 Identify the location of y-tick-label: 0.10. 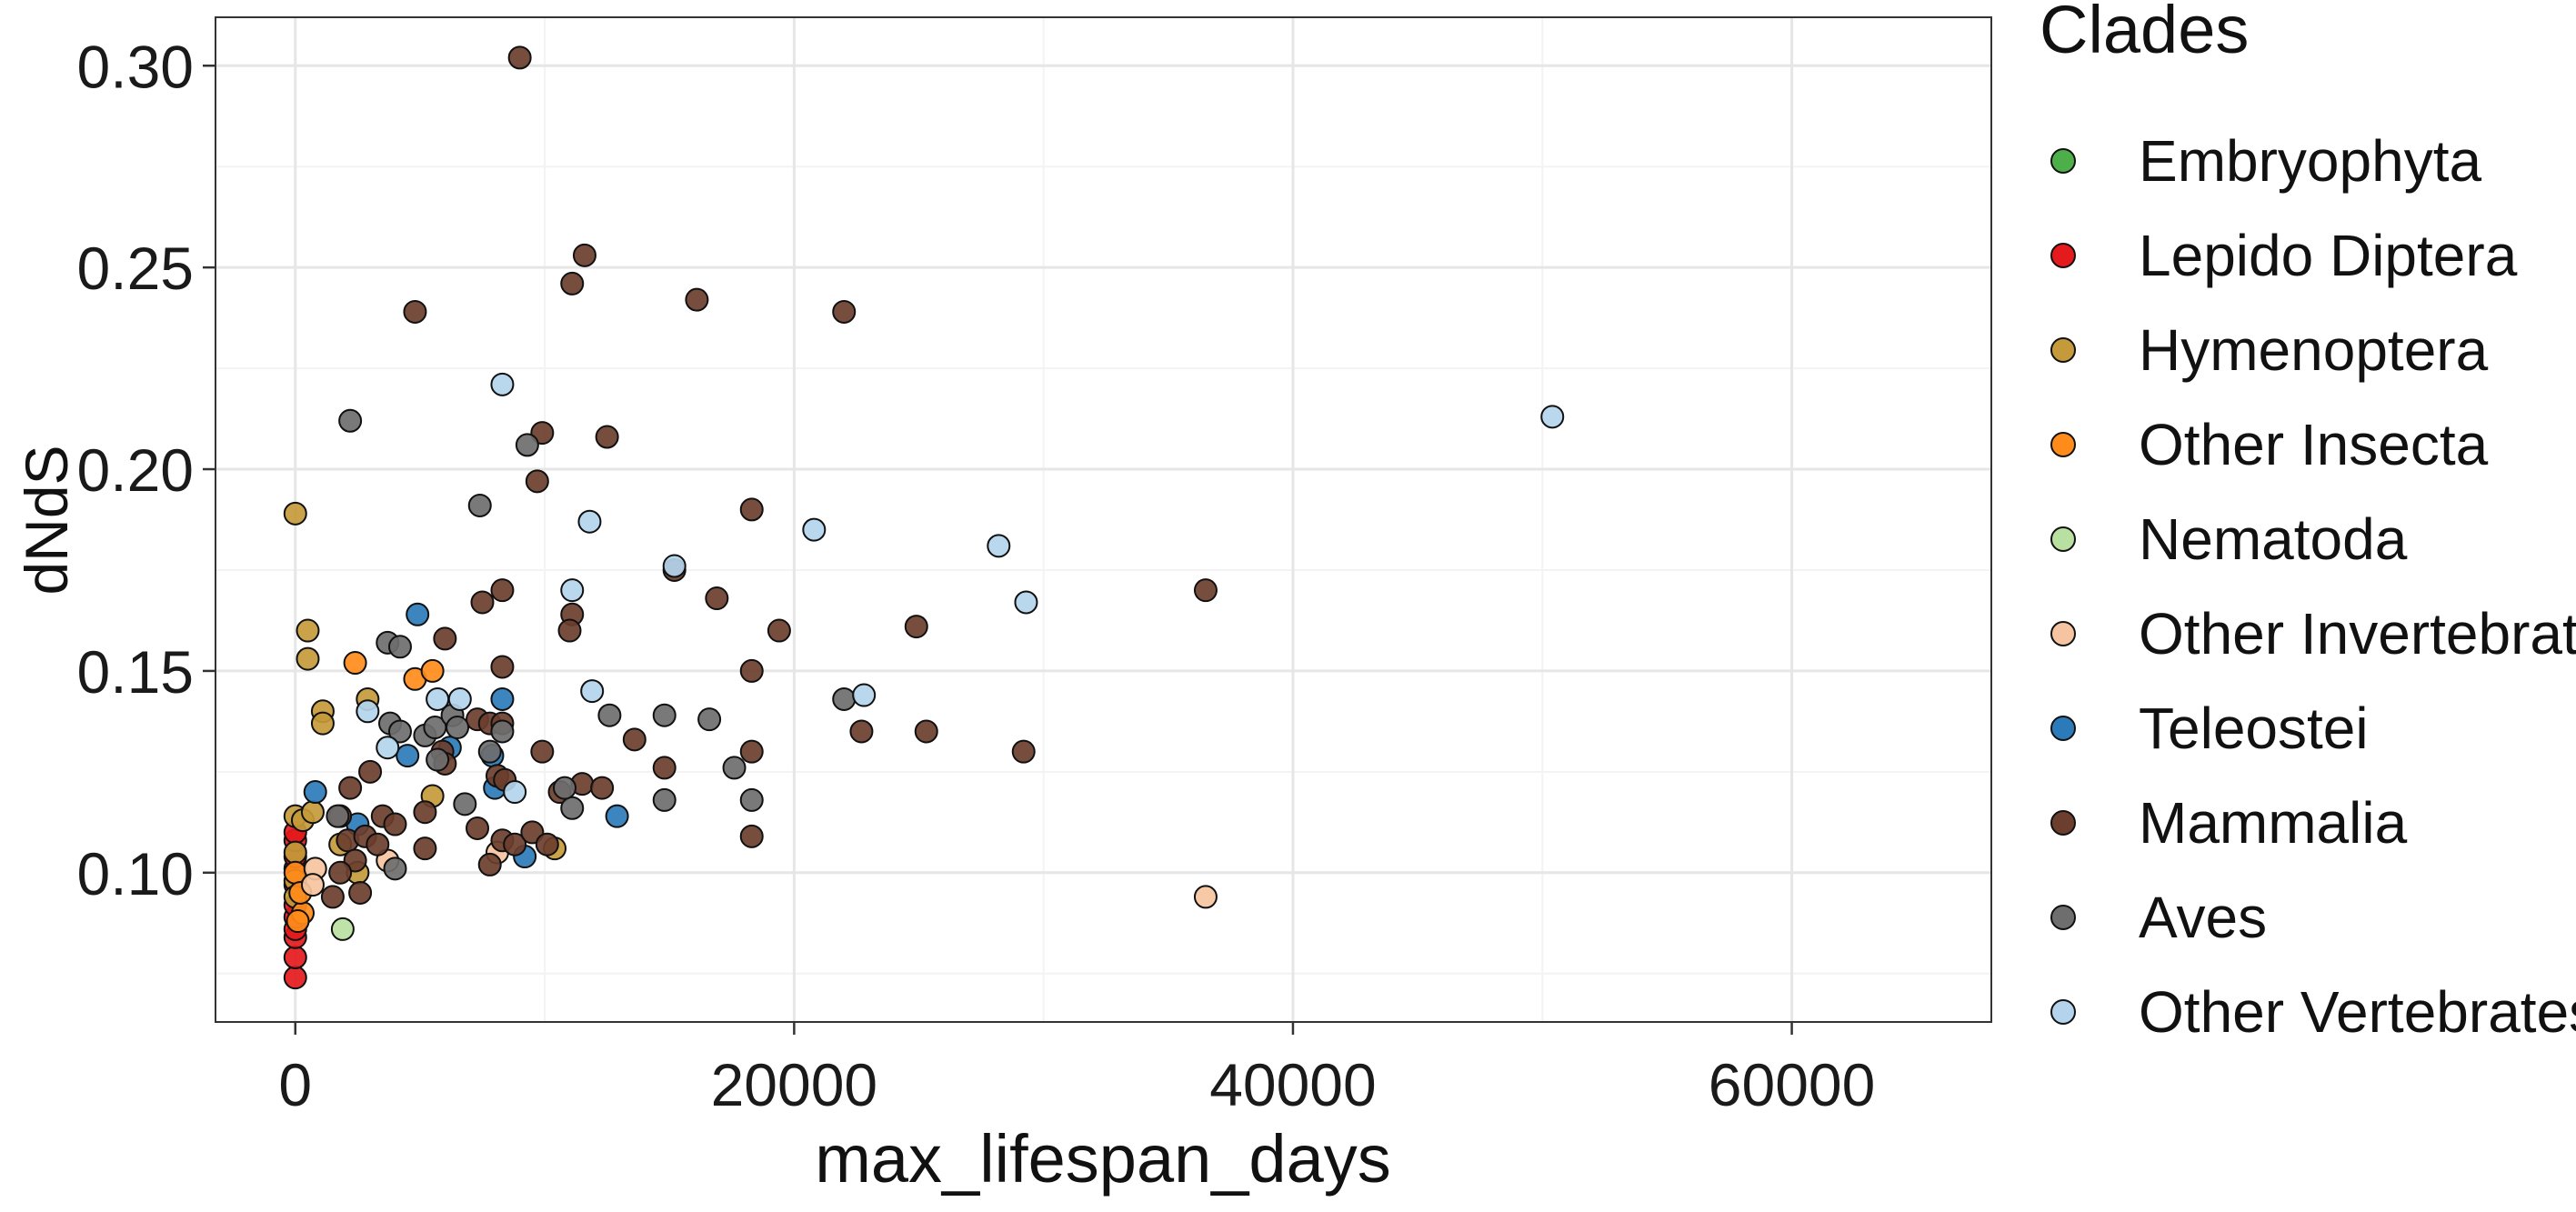
(135, 873).